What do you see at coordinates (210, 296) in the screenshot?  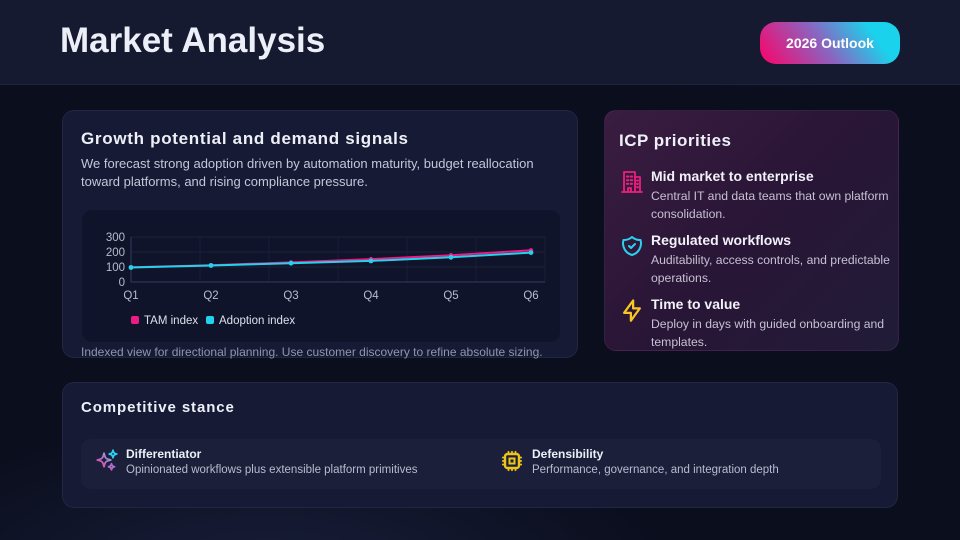 I see `svg-text: Q2` at bounding box center [210, 296].